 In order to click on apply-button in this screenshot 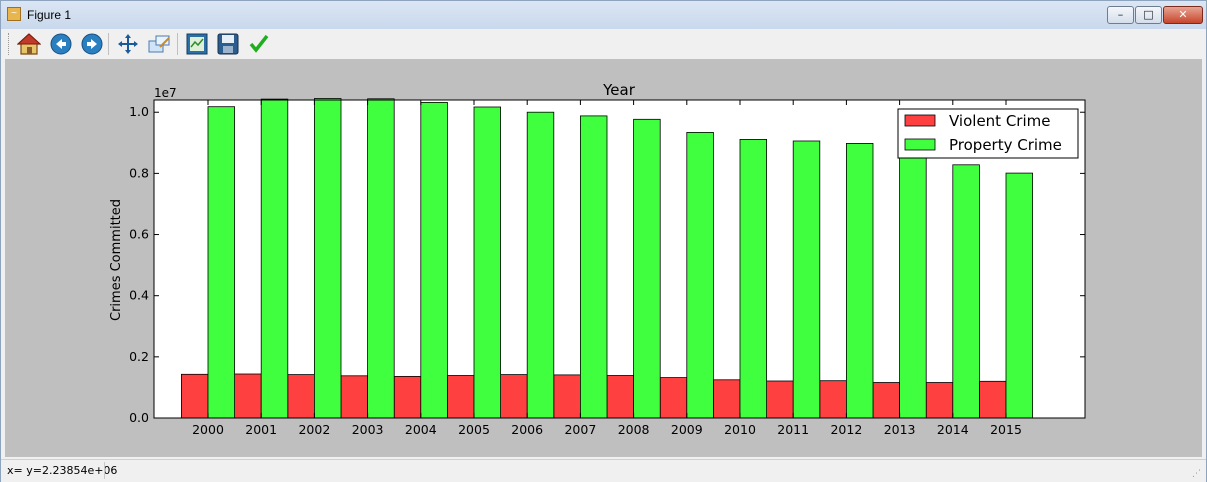, I will do `click(259, 44)`.